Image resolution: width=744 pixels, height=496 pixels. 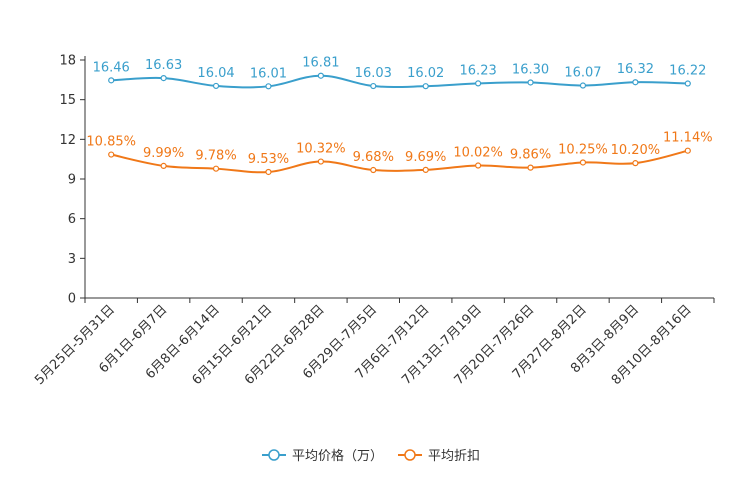 I want to click on data-label: 16.04, so click(x=215, y=73).